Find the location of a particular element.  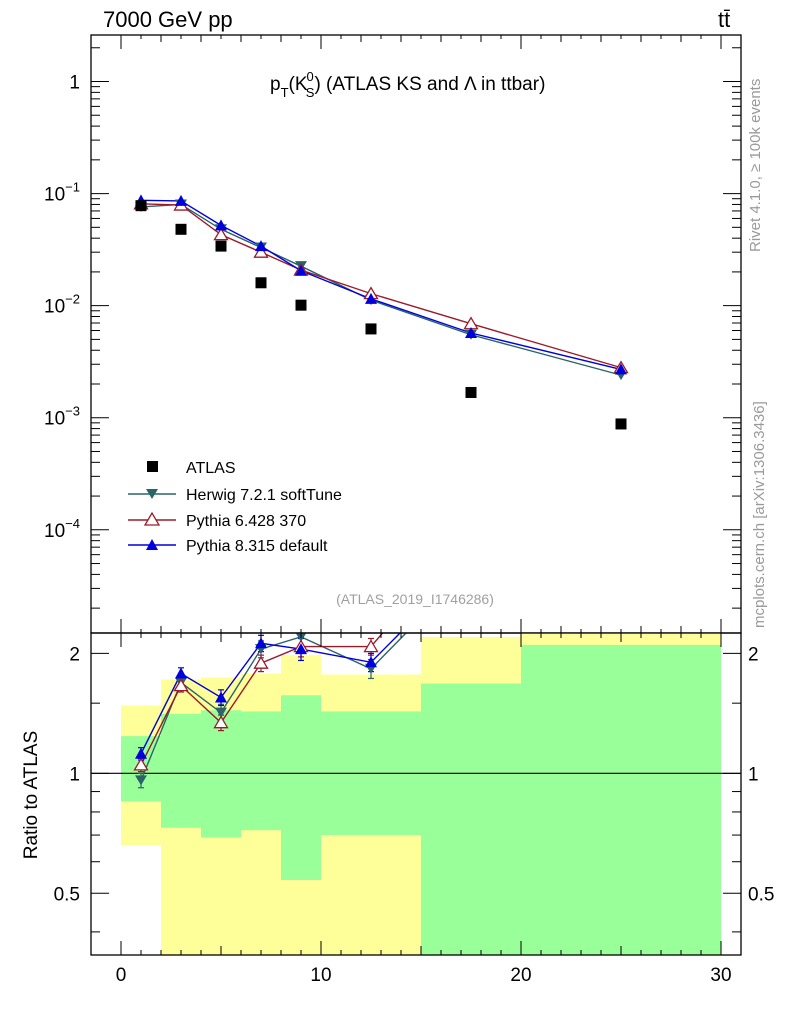

main-line-herwig is located at coordinates (381, 289).